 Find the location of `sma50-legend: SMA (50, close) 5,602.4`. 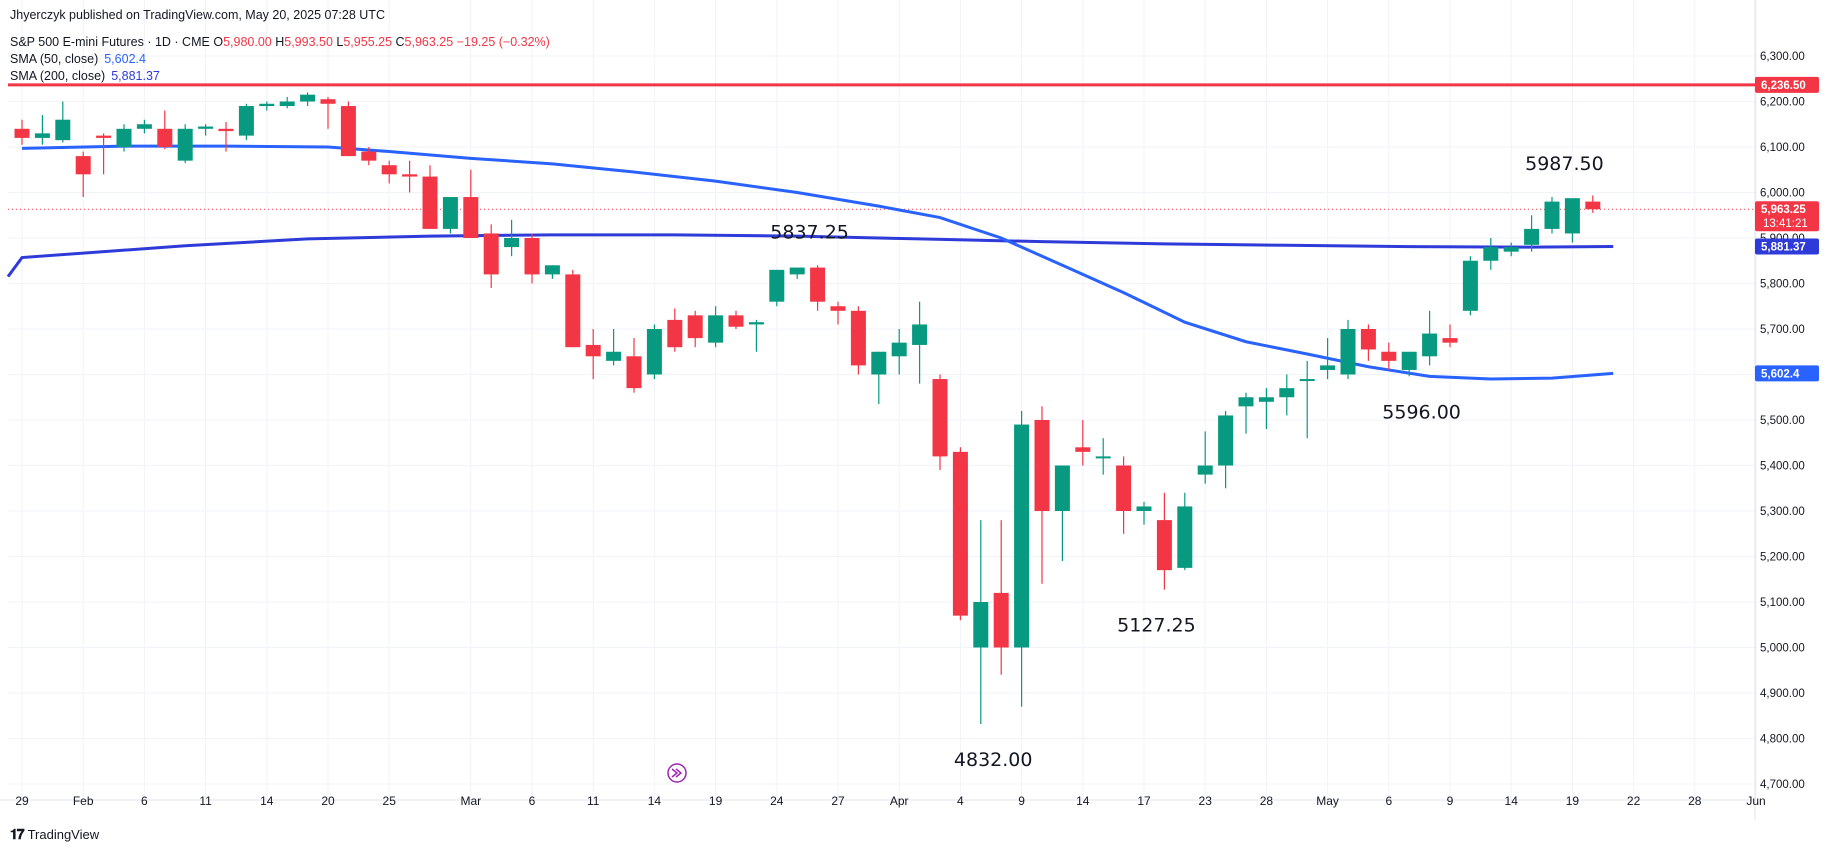

sma50-legend: SMA (50, close) 5,602.4 is located at coordinates (78, 59).